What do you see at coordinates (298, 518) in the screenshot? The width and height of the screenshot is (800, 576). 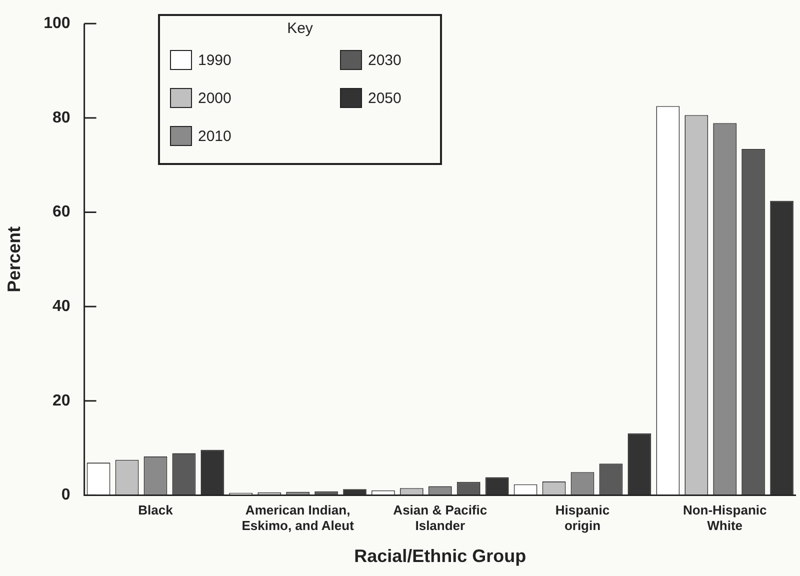 I see `x-tick-label: American Indian, Eskimo, and Aleut` at bounding box center [298, 518].